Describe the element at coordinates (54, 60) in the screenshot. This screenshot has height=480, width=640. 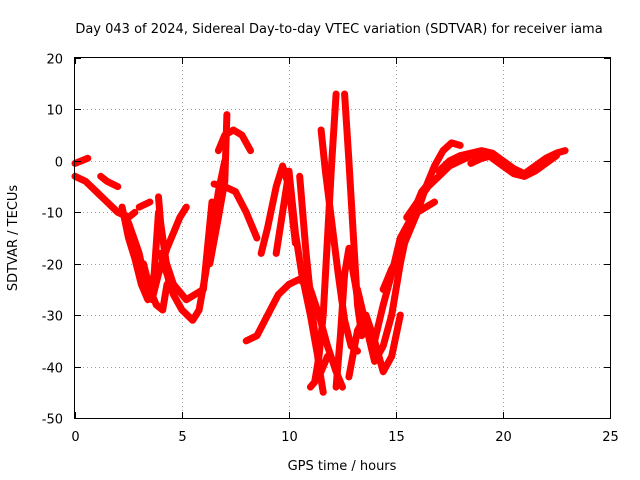
I see `y-tick-label: 20` at that location.